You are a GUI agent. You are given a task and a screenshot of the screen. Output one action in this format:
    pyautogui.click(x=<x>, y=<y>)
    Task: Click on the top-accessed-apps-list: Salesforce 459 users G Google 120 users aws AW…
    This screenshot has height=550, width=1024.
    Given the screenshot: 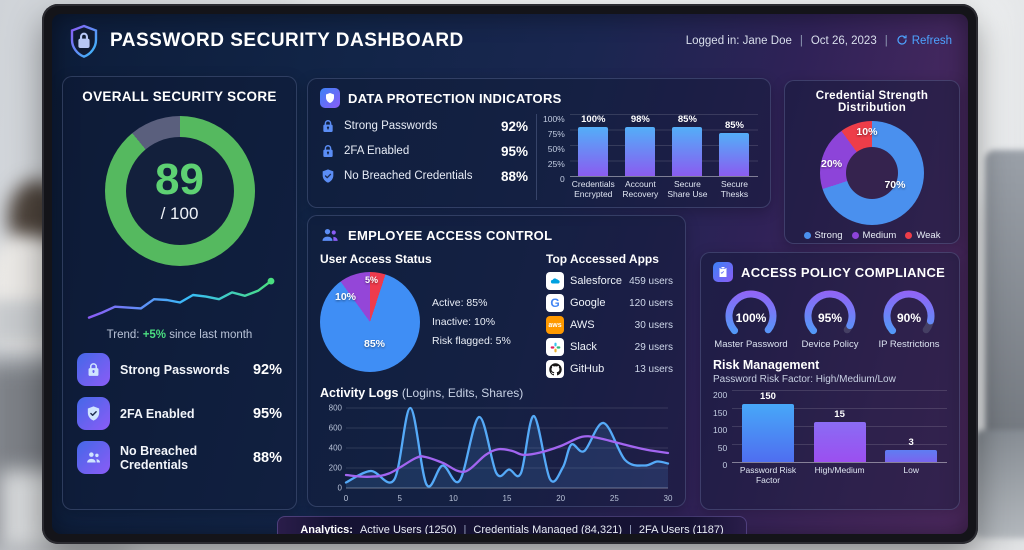 What is the action you would take?
    pyautogui.click(x=609, y=325)
    